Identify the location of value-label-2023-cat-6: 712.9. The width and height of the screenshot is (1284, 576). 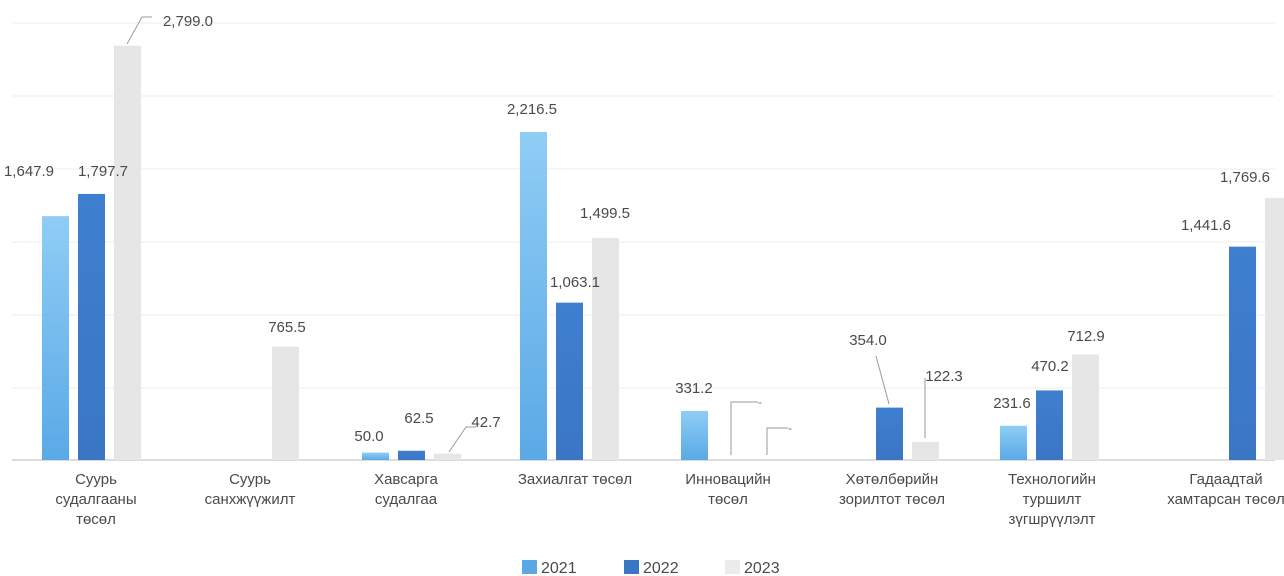
(1086, 336).